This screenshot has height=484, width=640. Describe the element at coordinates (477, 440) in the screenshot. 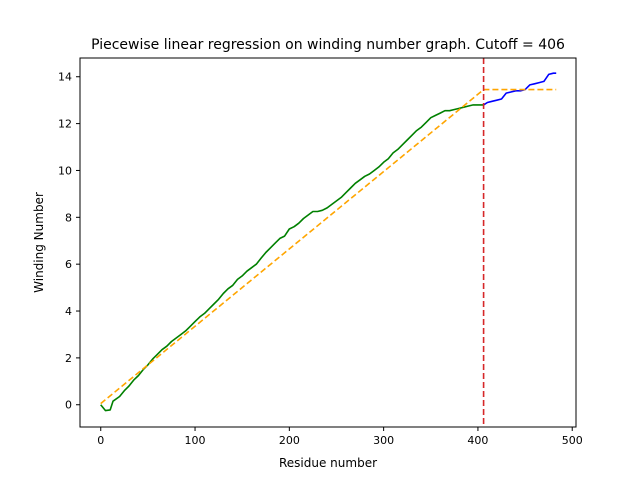

I see `x-tick-label: 400` at that location.